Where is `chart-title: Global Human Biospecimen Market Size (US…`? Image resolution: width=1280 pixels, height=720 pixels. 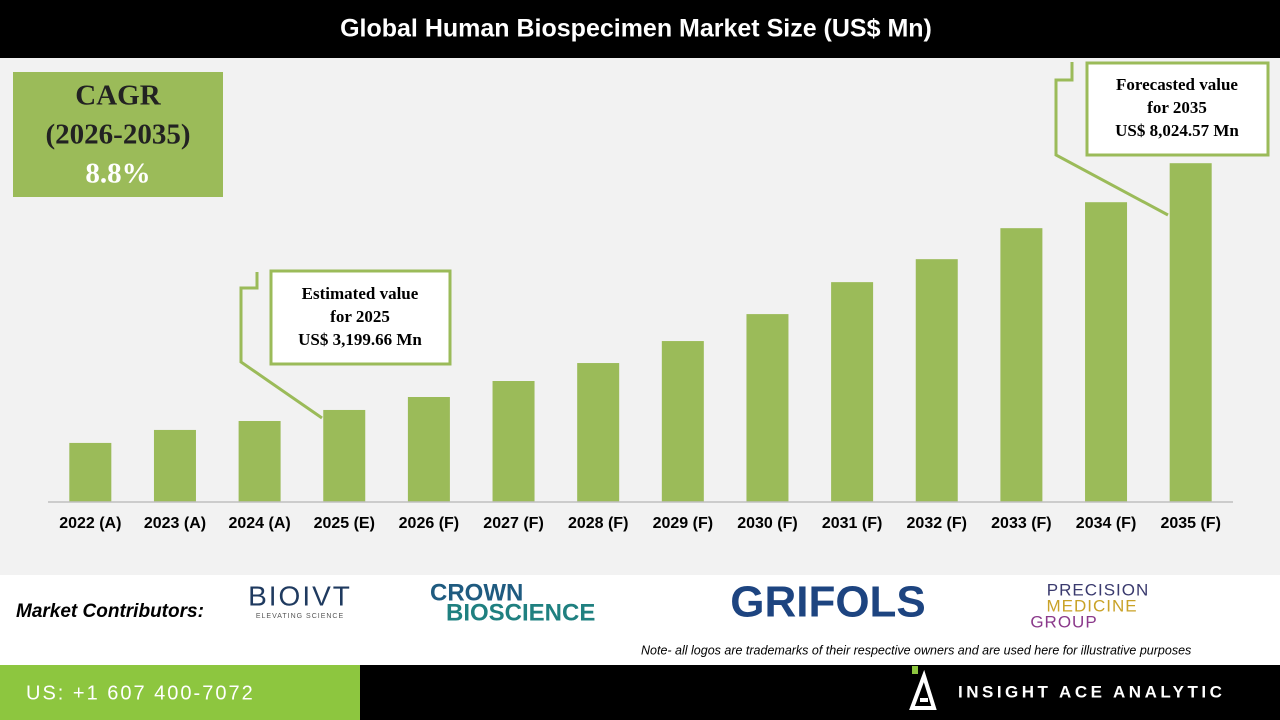
chart-title: Global Human Biospecimen Market Size (US… is located at coordinates (636, 29).